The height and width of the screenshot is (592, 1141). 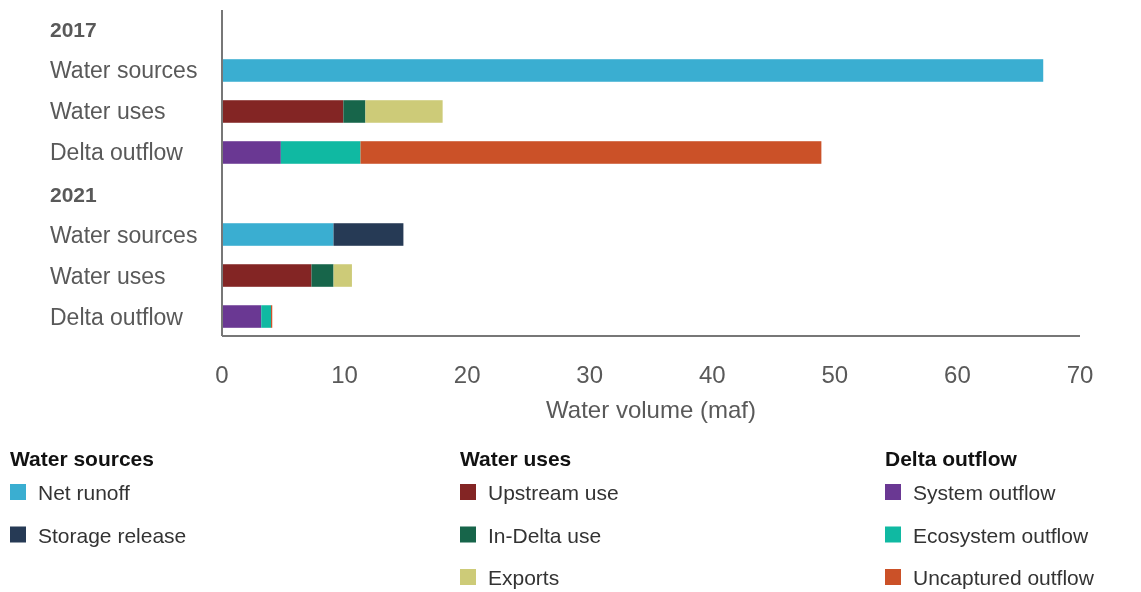 I want to click on x-tick-label: 70, so click(x=1080, y=374).